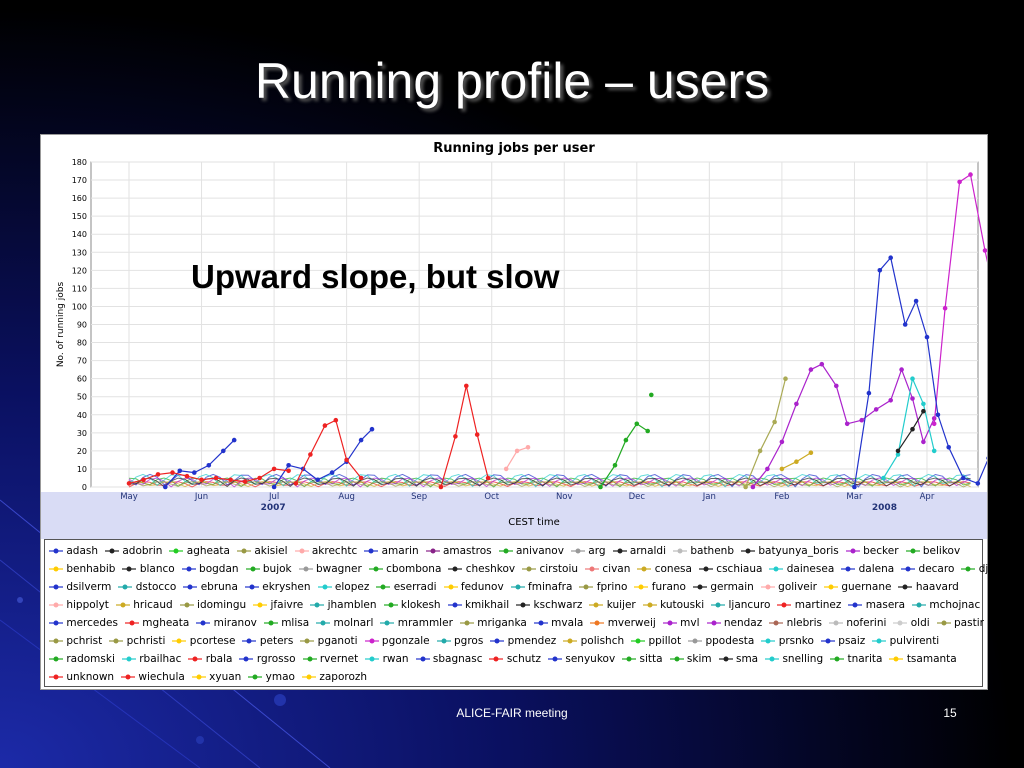  What do you see at coordinates (137, 641) in the screenshot?
I see `legend-item: pchristi` at bounding box center [137, 641].